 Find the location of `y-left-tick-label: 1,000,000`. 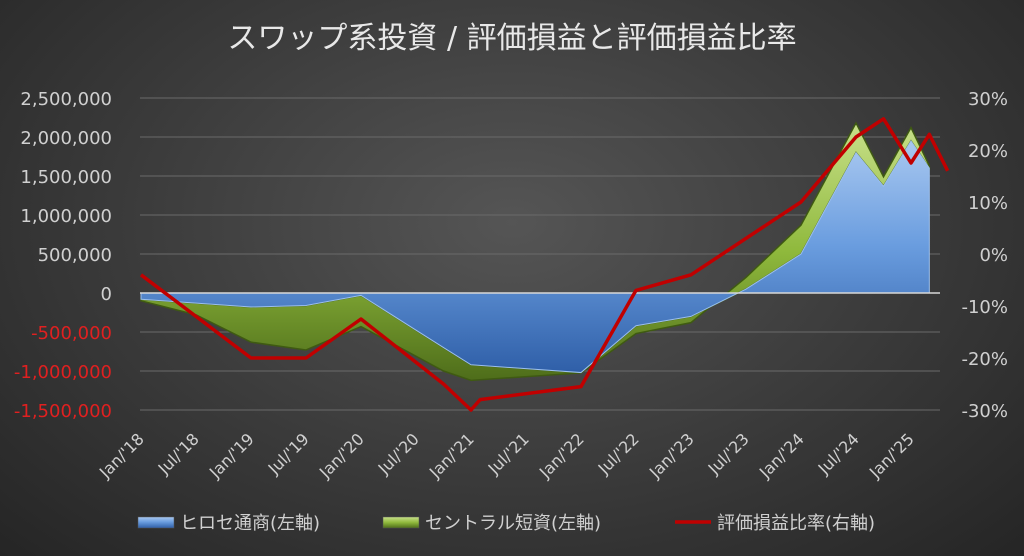

y-left-tick-label: 1,000,000 is located at coordinates (66, 216).